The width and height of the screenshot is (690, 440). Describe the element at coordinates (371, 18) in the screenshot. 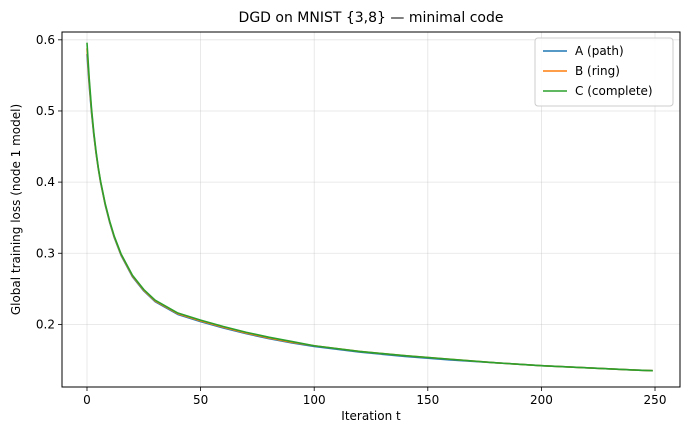

I see `chart-title: DGD on MNIST {3,8} — minimal code` at that location.